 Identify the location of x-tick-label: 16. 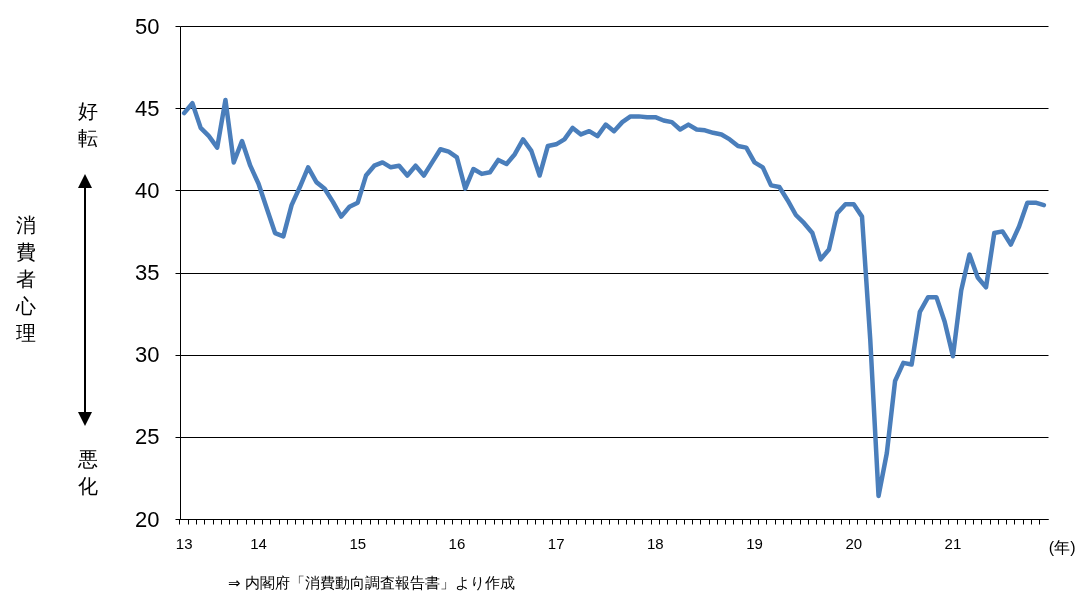
(457, 543).